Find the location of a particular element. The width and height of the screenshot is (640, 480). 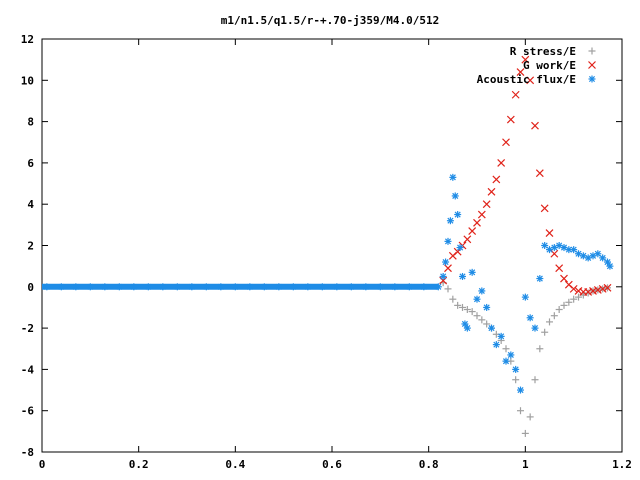

legend-label: R stress/E is located at coordinates (543, 51).